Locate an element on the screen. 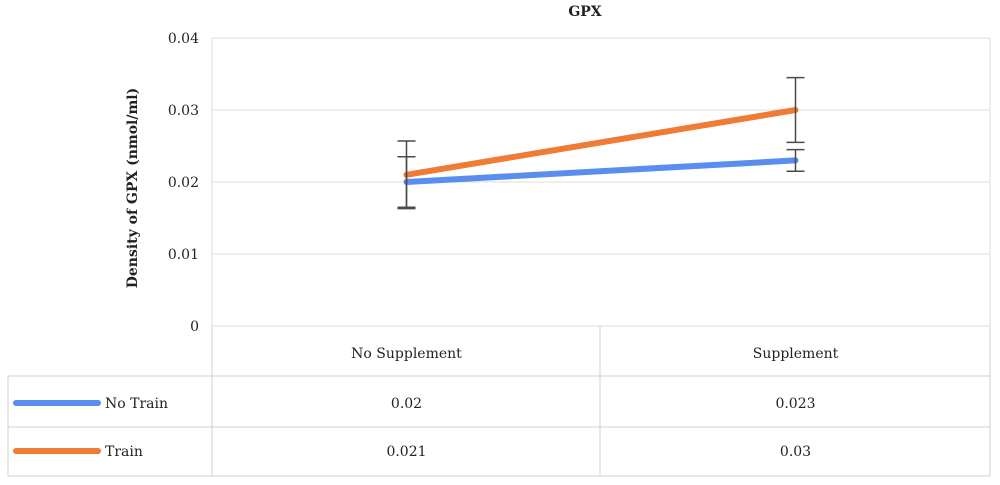 This screenshot has height=485, width=1000. series-lines is located at coordinates (601, 146).